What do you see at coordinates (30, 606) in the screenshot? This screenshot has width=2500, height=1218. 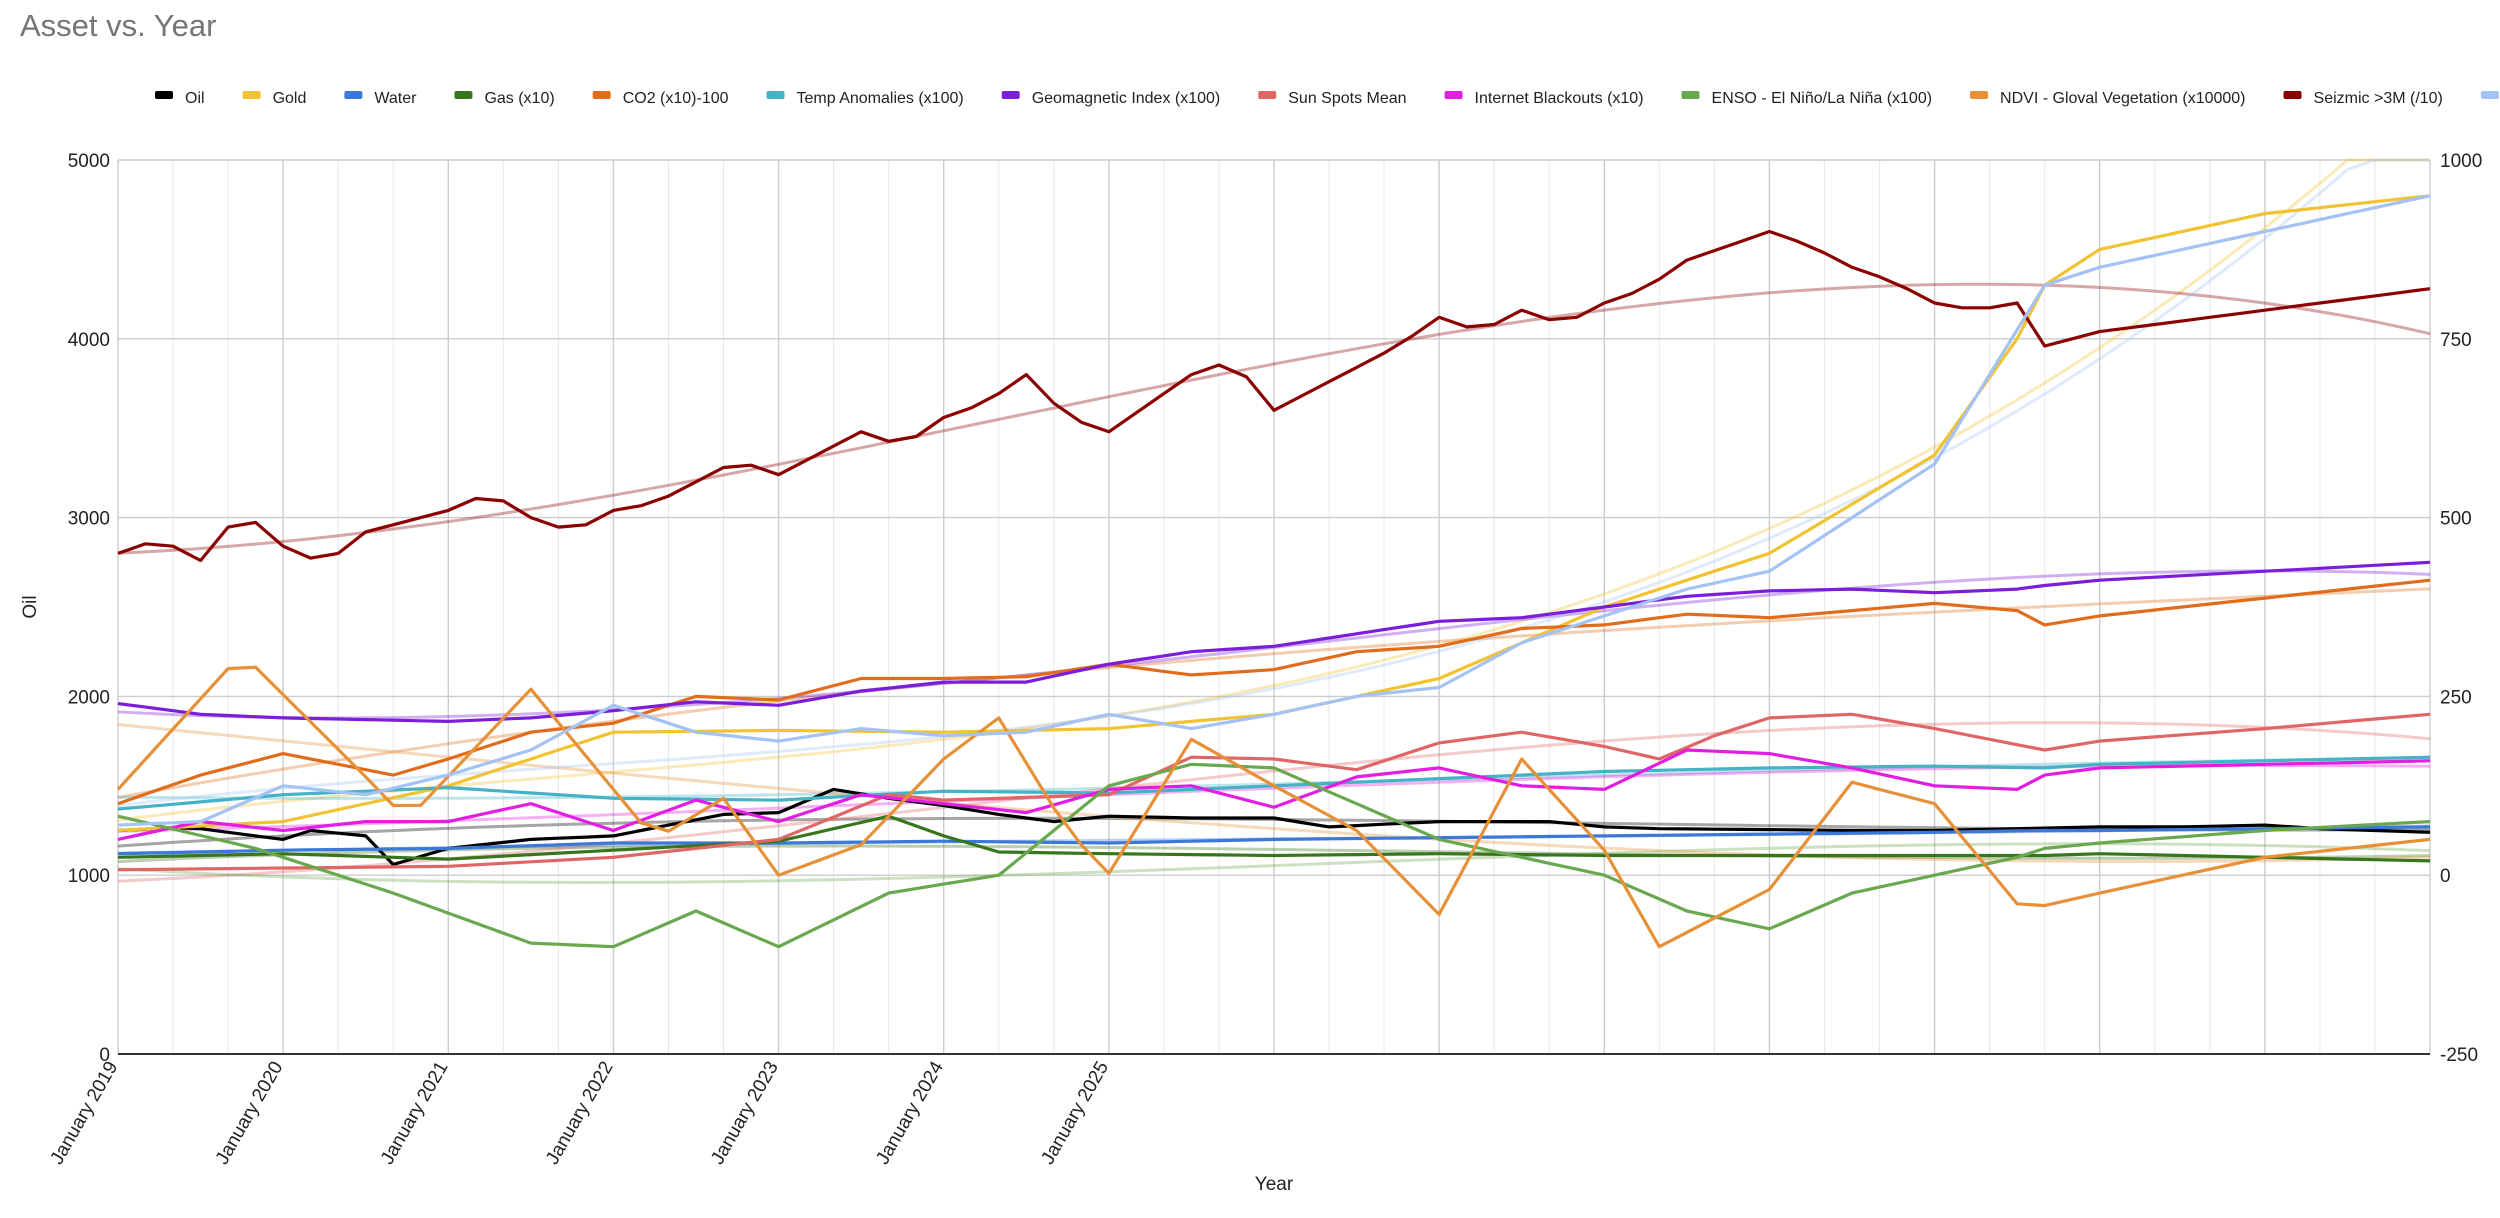 I see `y-axis-title: Oil` at bounding box center [30, 606].